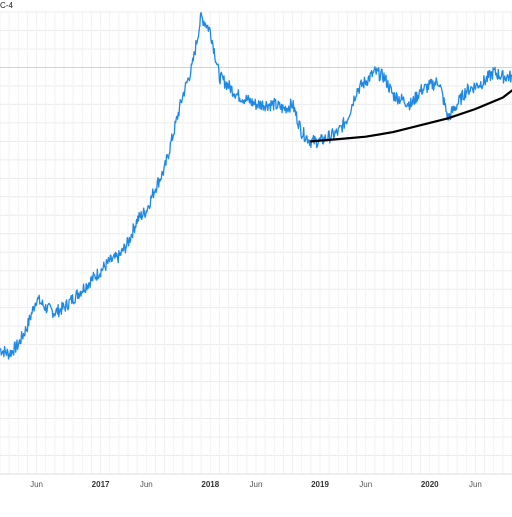  What do you see at coordinates (210, 484) in the screenshot?
I see `x-tick-label: 2018` at bounding box center [210, 484].